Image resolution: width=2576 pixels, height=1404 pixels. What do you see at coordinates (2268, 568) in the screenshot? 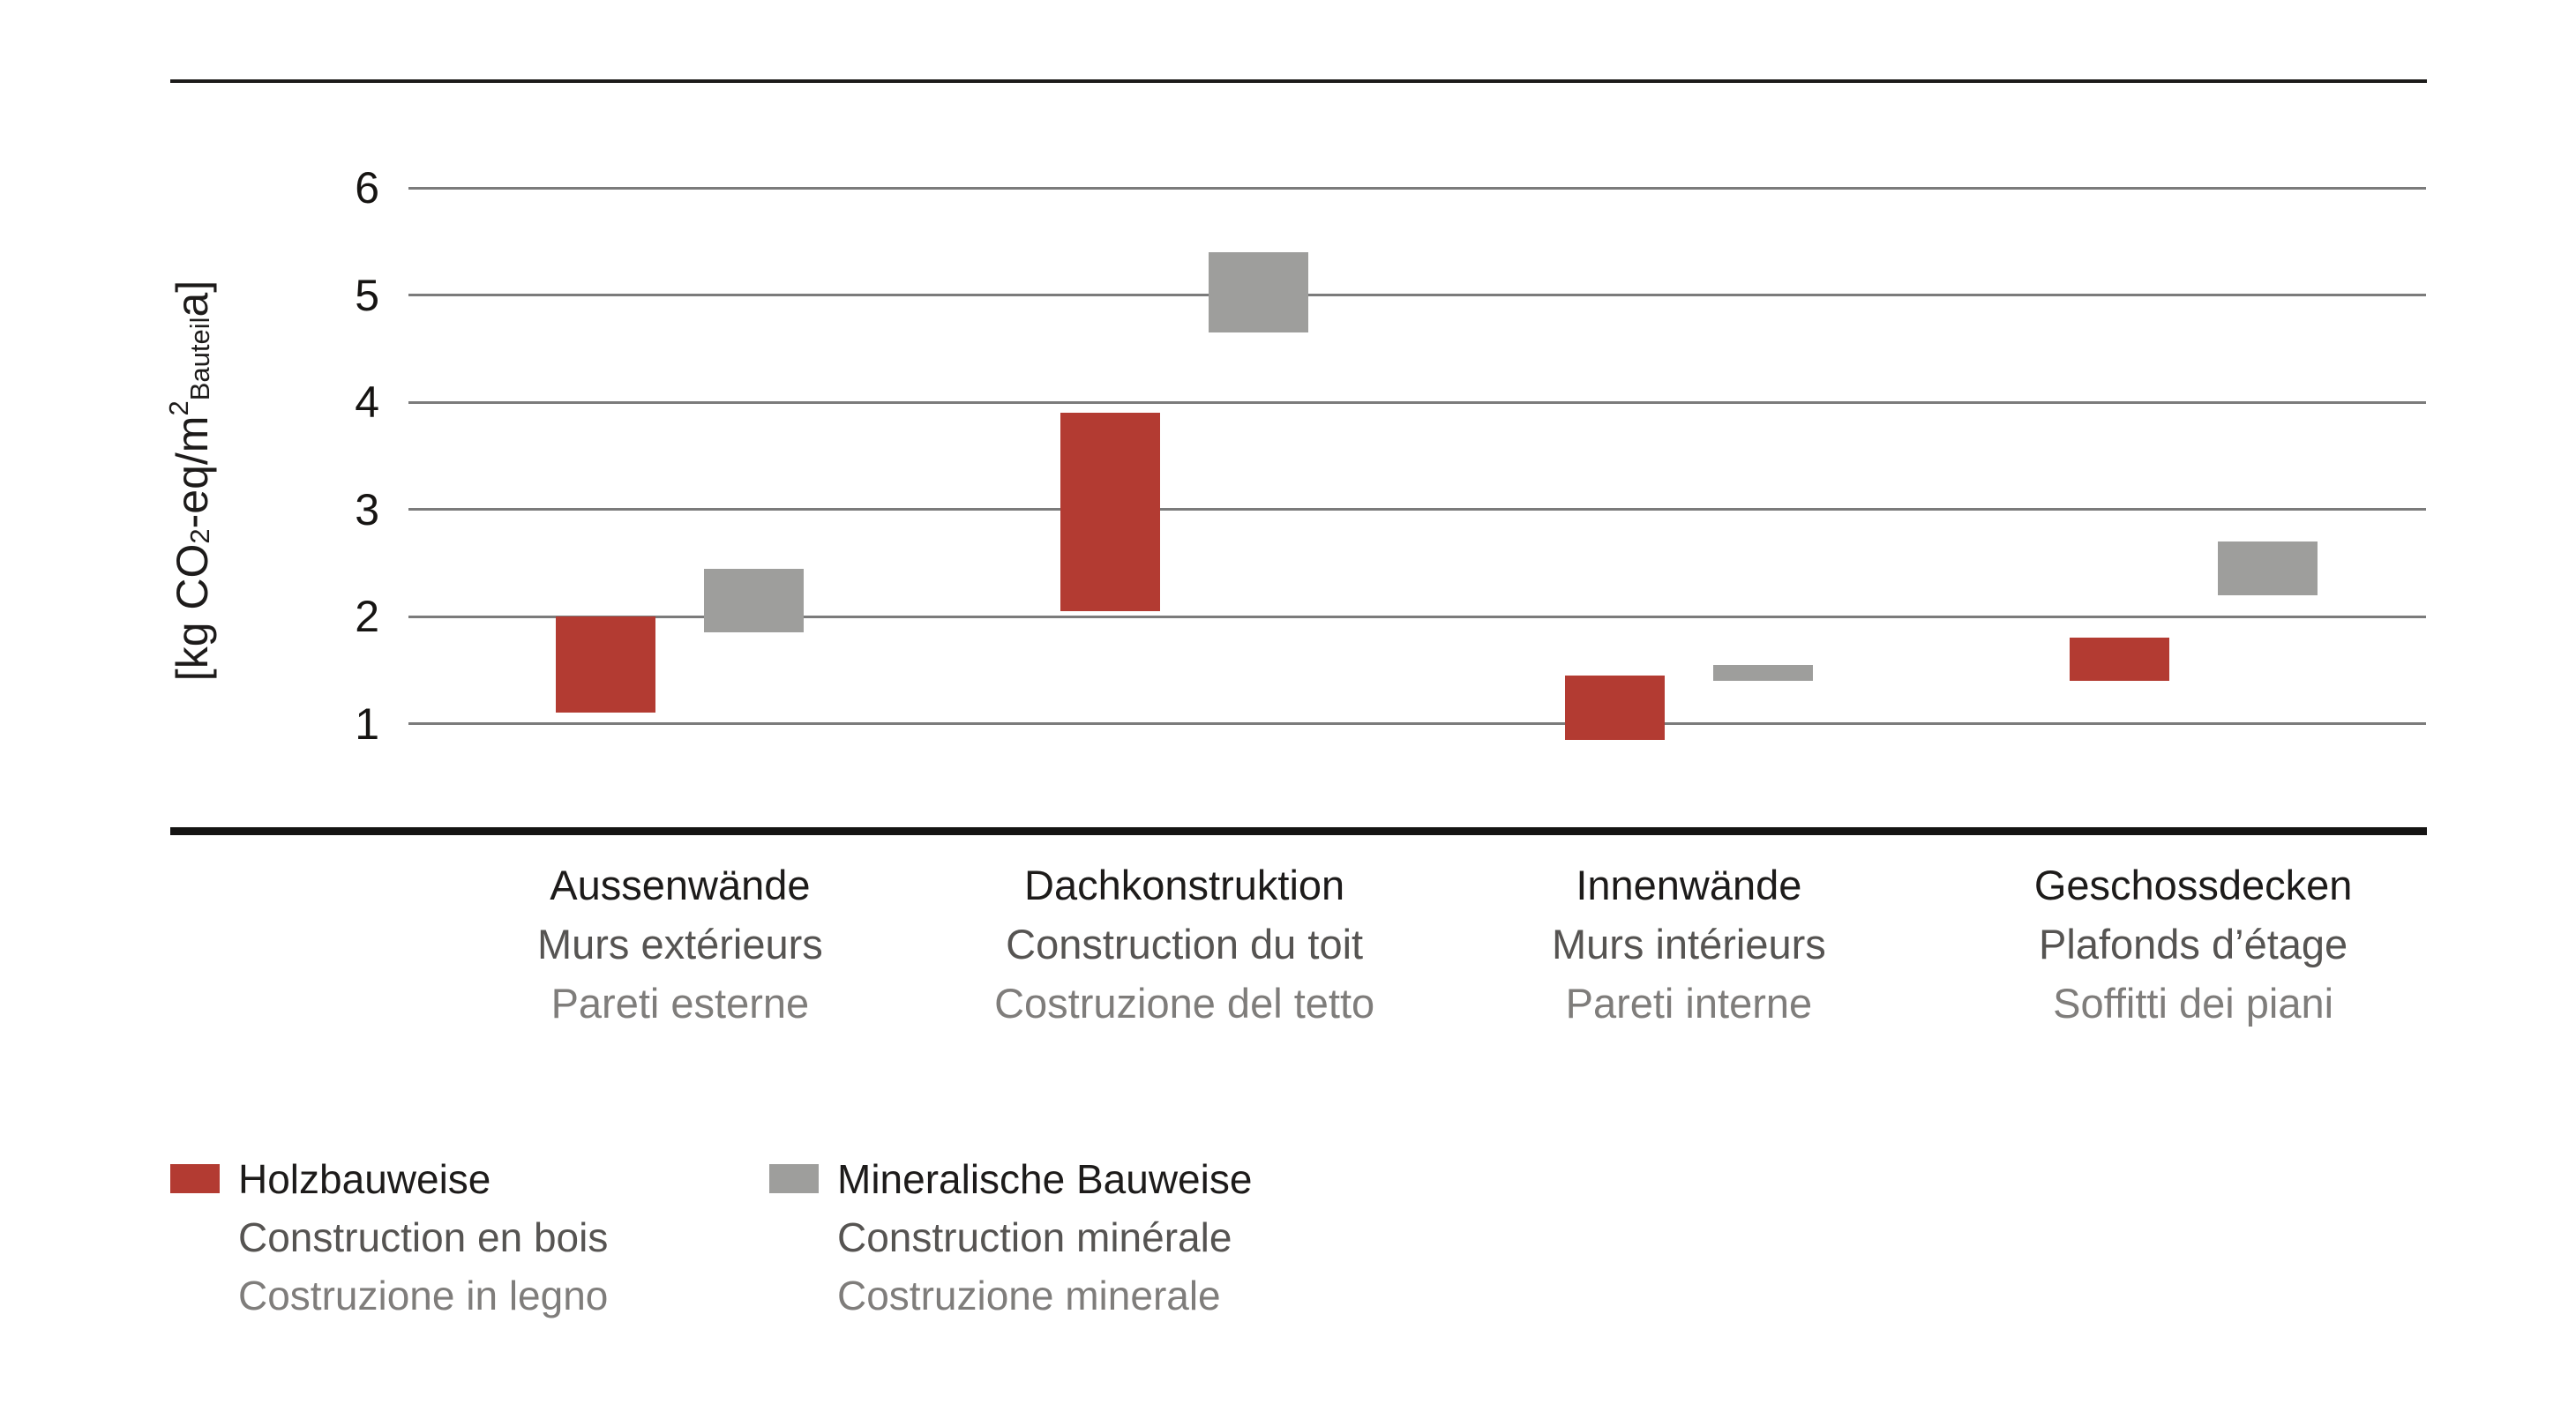
I see `bar-mineralische-bauweise-geschossdecken` at bounding box center [2268, 568].